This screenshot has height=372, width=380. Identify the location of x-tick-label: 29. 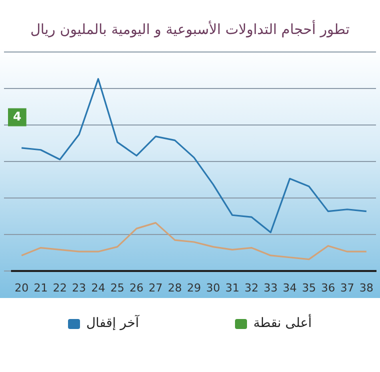
(194, 287).